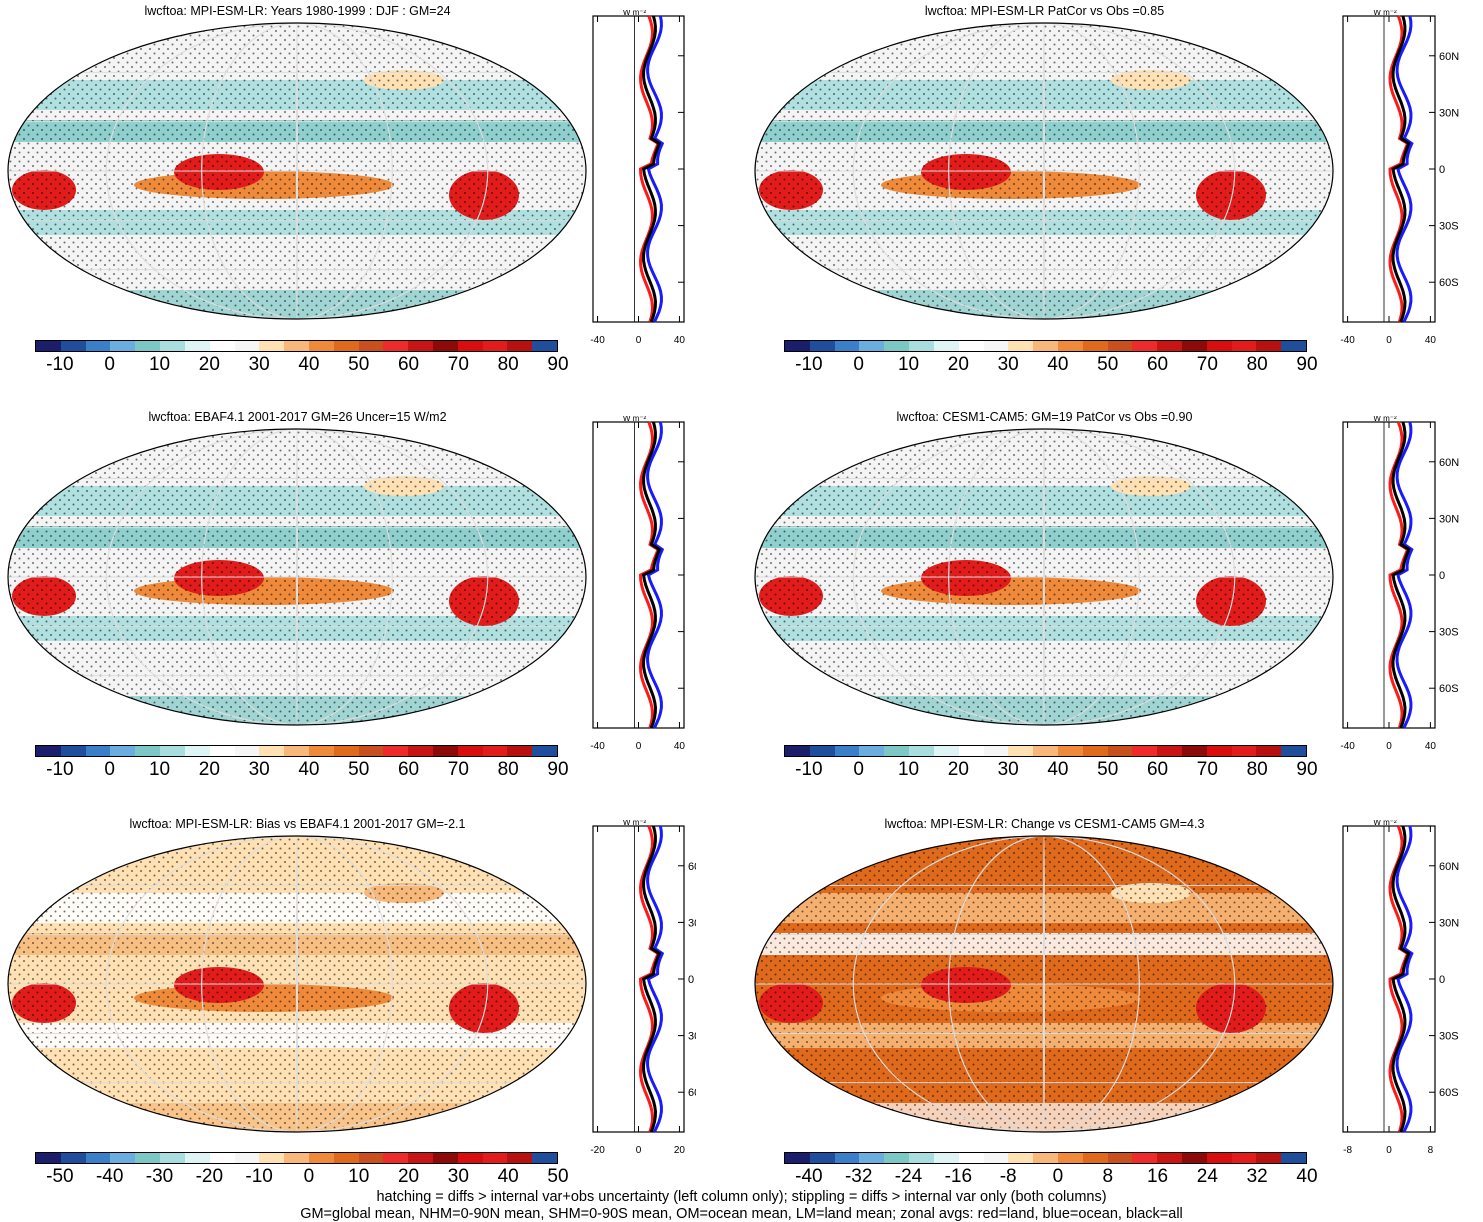 Image resolution: width=1483 pixels, height=1222 pixels. What do you see at coordinates (1449, 113) in the screenshot?
I see `zonal-lat-label: 30N` at bounding box center [1449, 113].